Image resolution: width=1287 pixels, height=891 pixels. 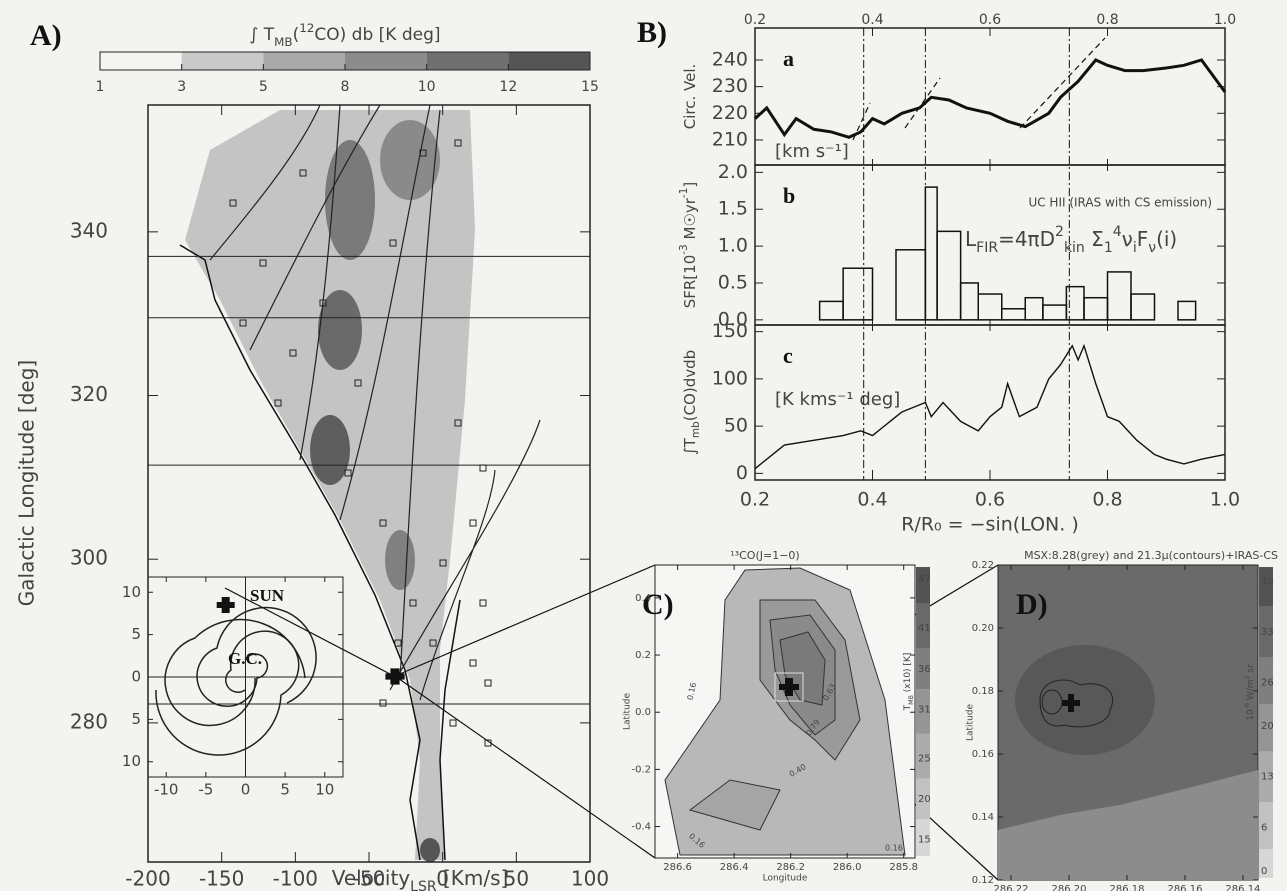 What do you see at coordinates (812, 151) in the screenshot?
I see `unit-label: [km s⁻¹]` at bounding box center [812, 151].